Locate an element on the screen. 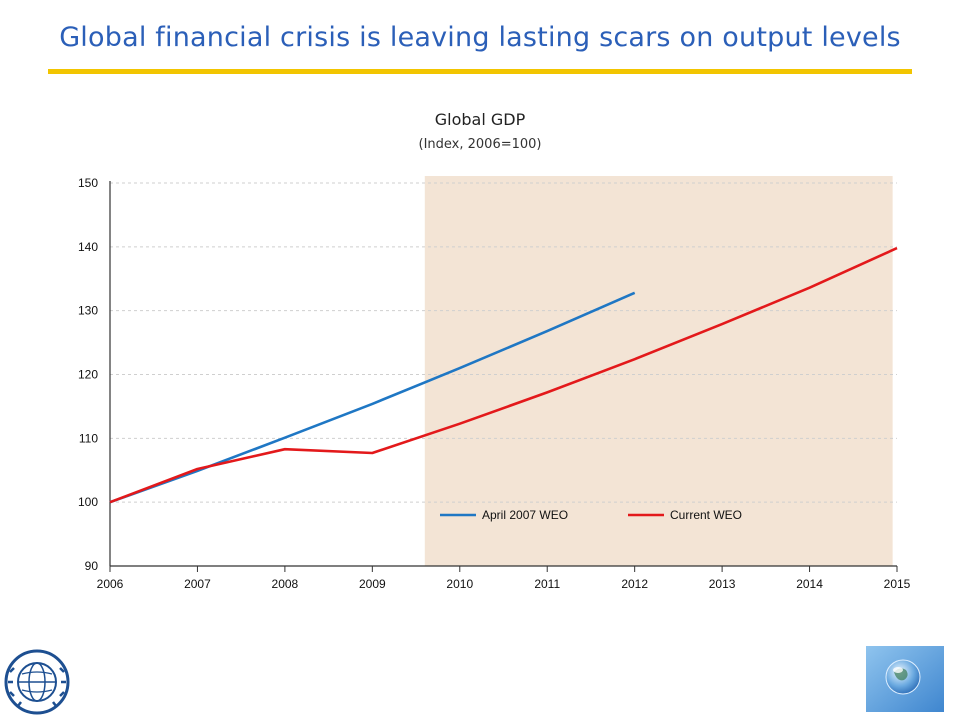 This screenshot has height=720, width=960. chart-subtitle: (Index, 2006=100) is located at coordinates (480, 144).